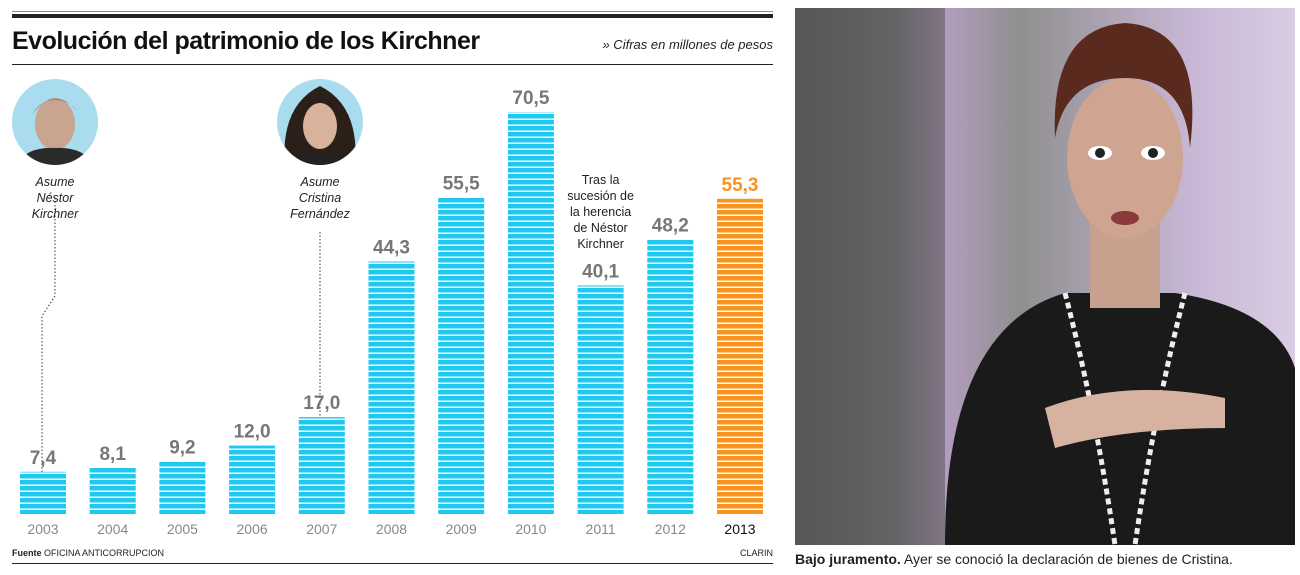 The image size is (1300, 575). I want to click on bar-2011, so click(600, 399).